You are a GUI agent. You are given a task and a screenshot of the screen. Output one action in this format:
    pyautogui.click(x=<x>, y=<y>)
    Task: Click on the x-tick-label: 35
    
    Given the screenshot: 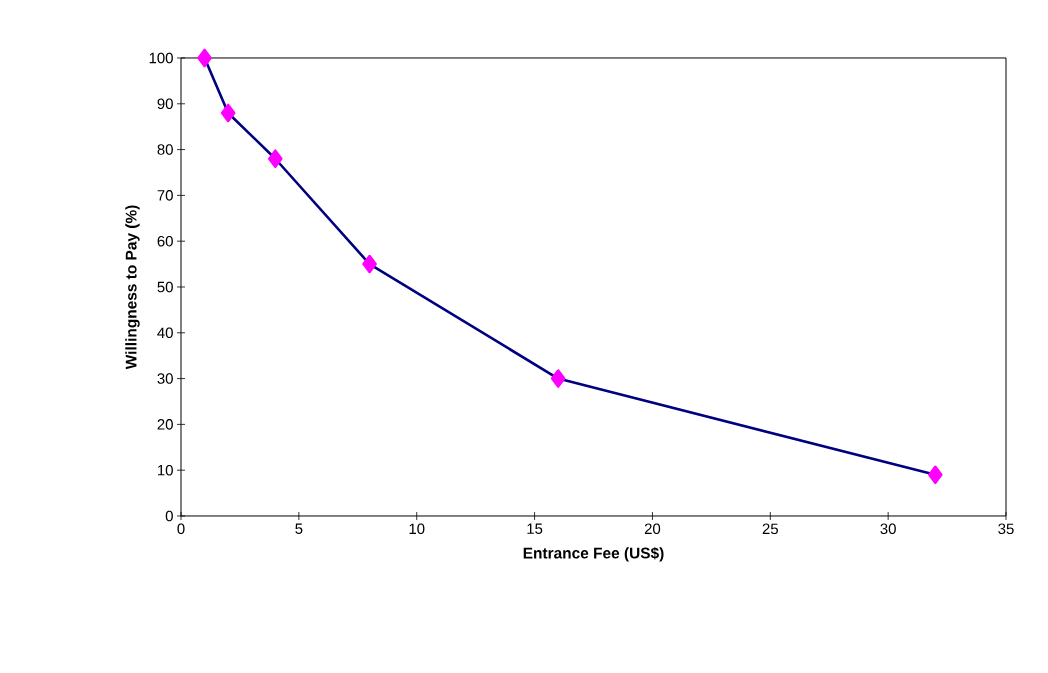 What is the action you would take?
    pyautogui.click(x=1006, y=529)
    